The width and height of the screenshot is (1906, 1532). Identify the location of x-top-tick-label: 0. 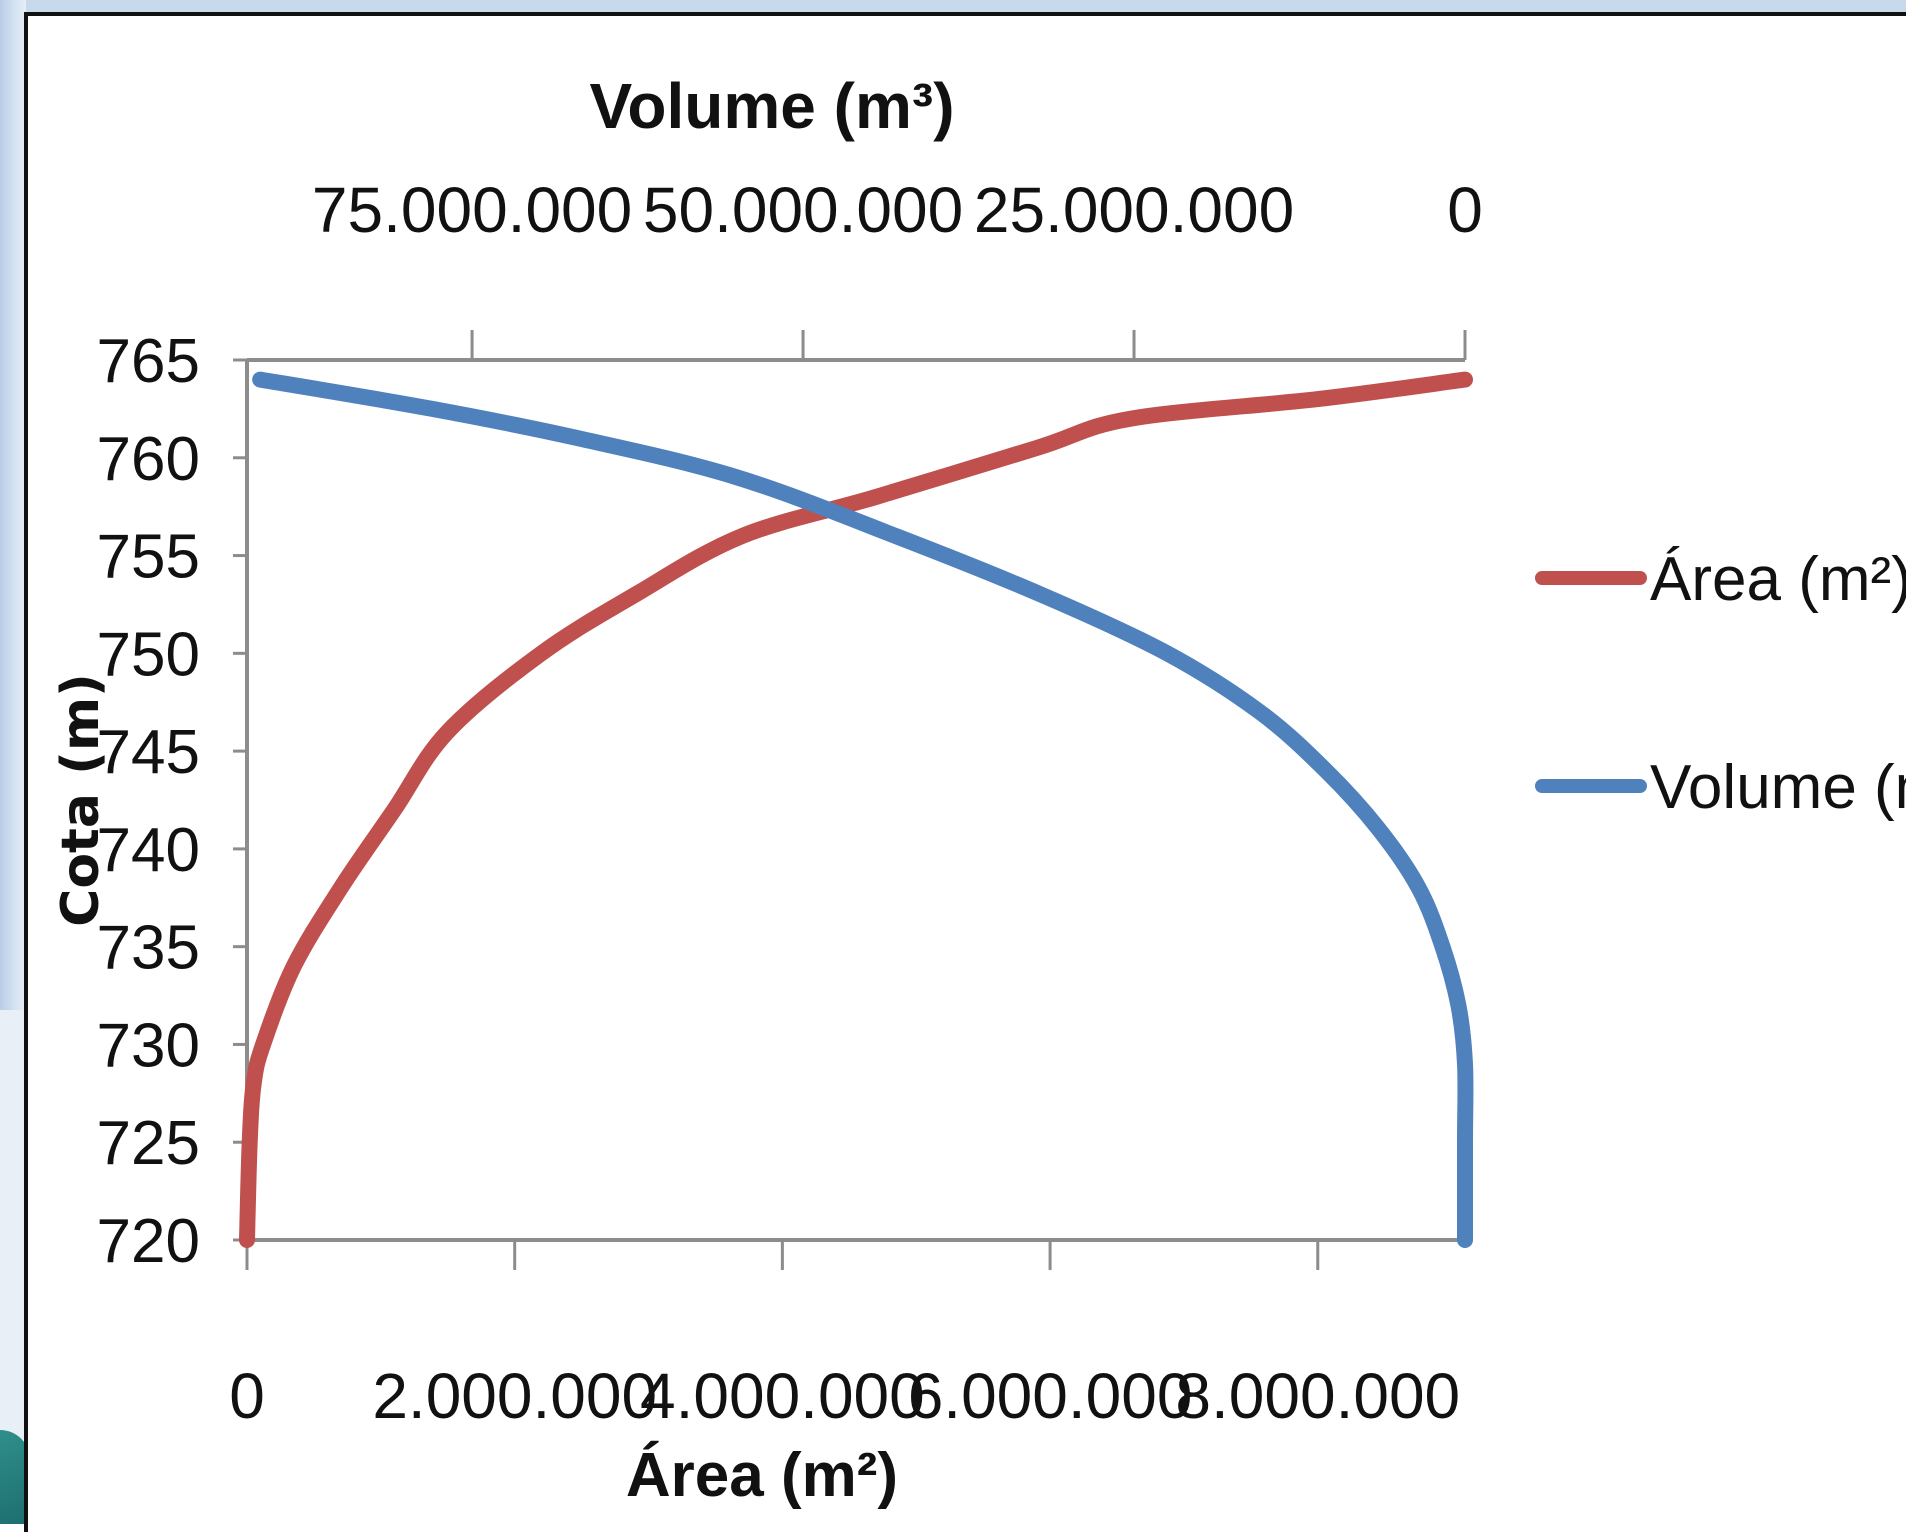
(1465, 210).